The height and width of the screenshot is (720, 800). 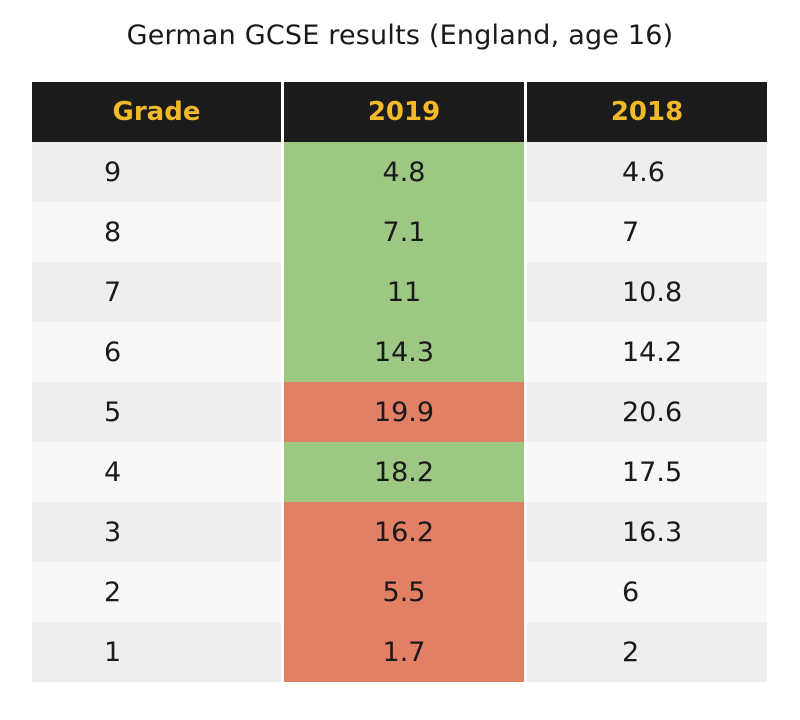 What do you see at coordinates (647, 472) in the screenshot?
I see `value-2018-cell: 17.5` at bounding box center [647, 472].